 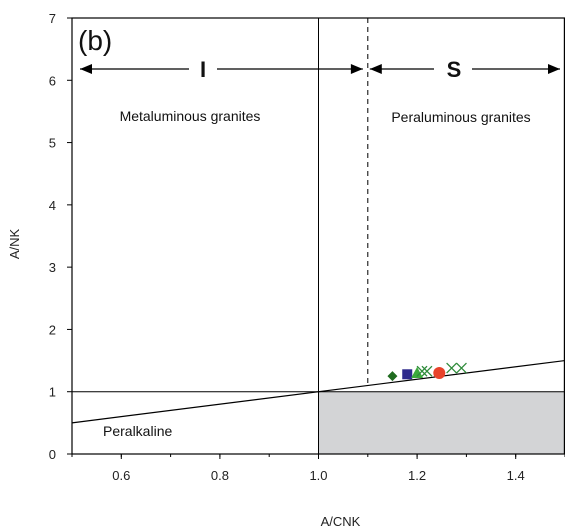 I want to click on y-tick-label: 6, so click(x=52, y=80).